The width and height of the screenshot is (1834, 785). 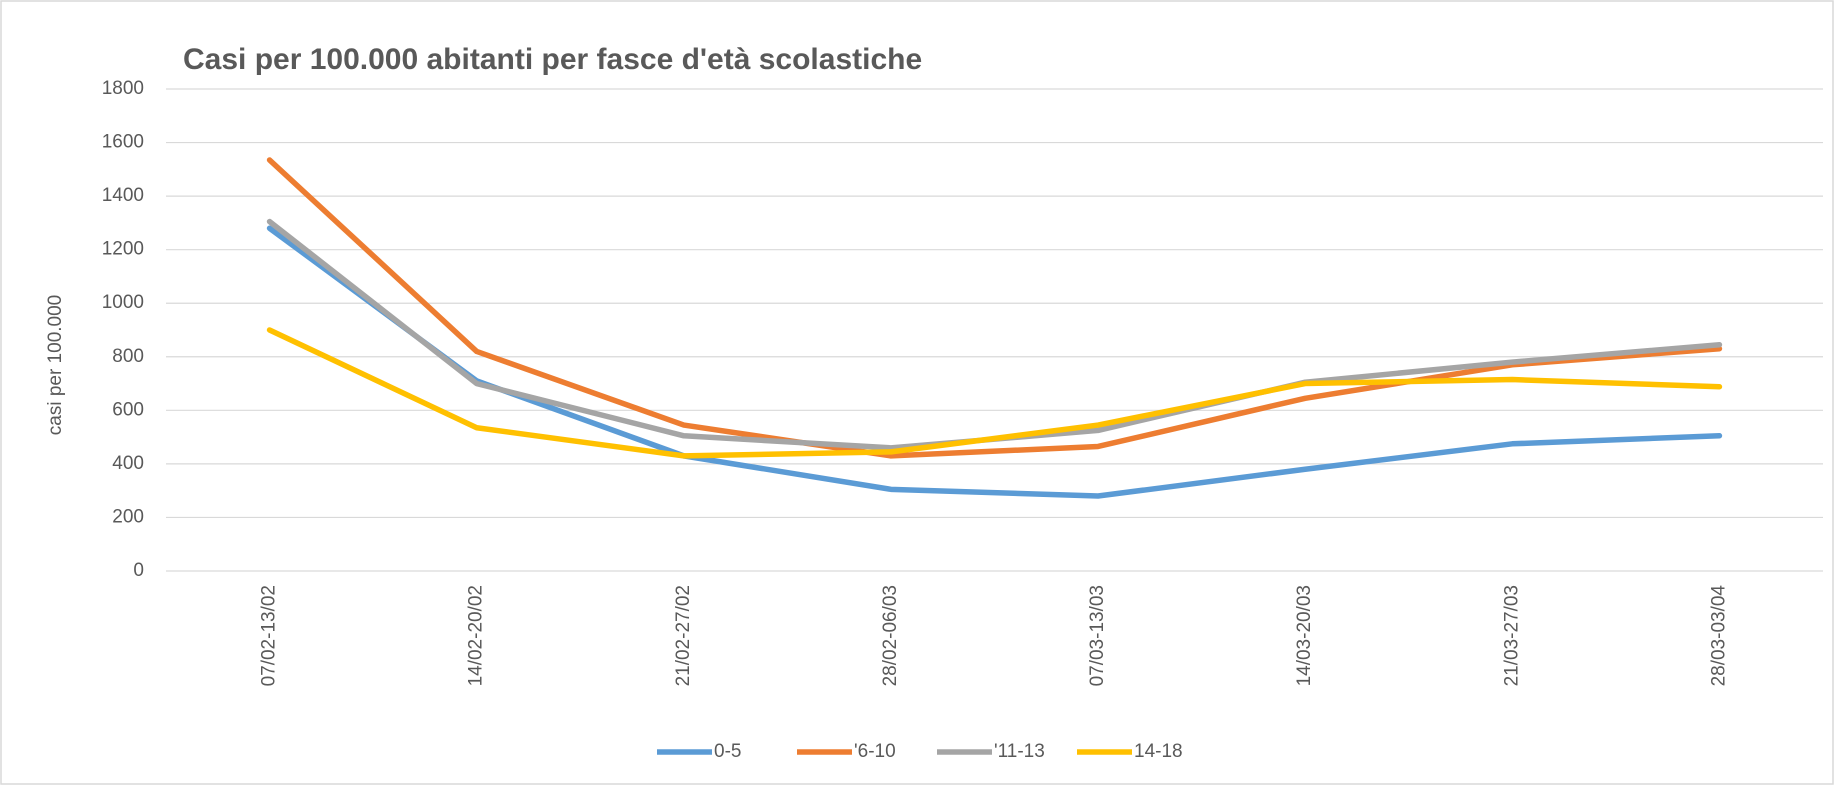 What do you see at coordinates (123, 195) in the screenshot?
I see `y-tick-label: 1400` at bounding box center [123, 195].